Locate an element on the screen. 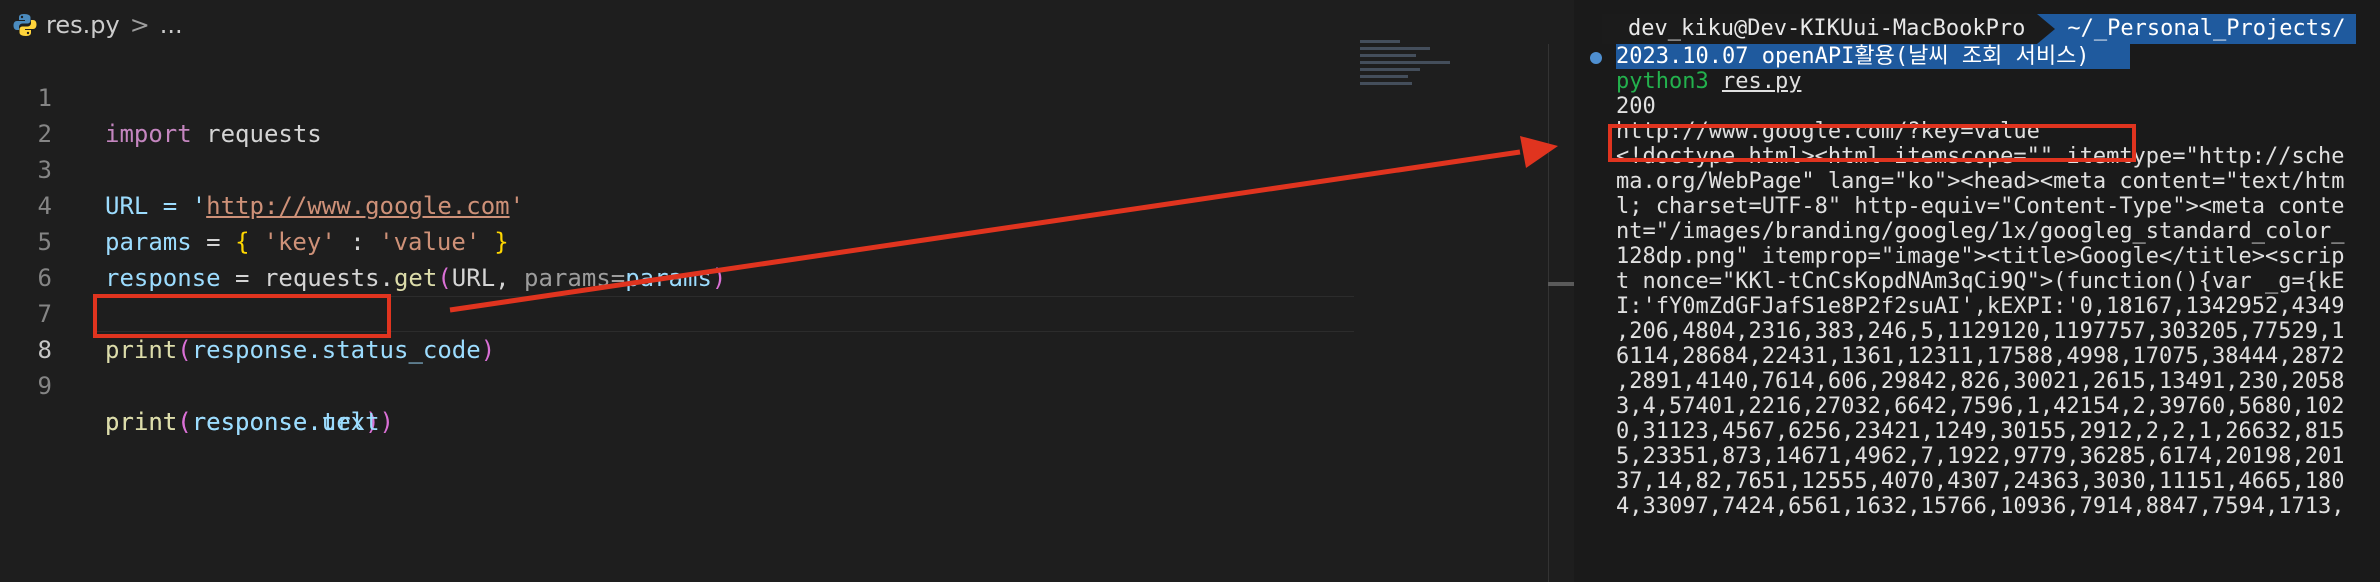 This screenshot has height=582, width=2380. code-line-9: 9 print(response.text) is located at coordinates (700, 384).